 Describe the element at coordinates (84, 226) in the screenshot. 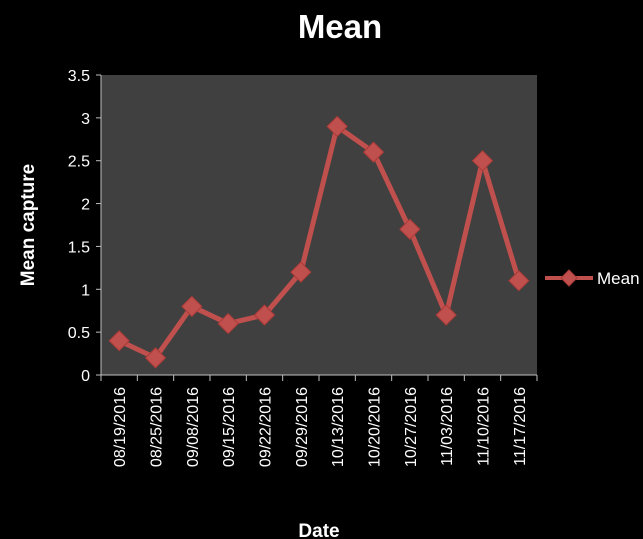

I see `y-axis-ticks: 0 0.5 1 1.5 2 2.5 3 3.5` at that location.